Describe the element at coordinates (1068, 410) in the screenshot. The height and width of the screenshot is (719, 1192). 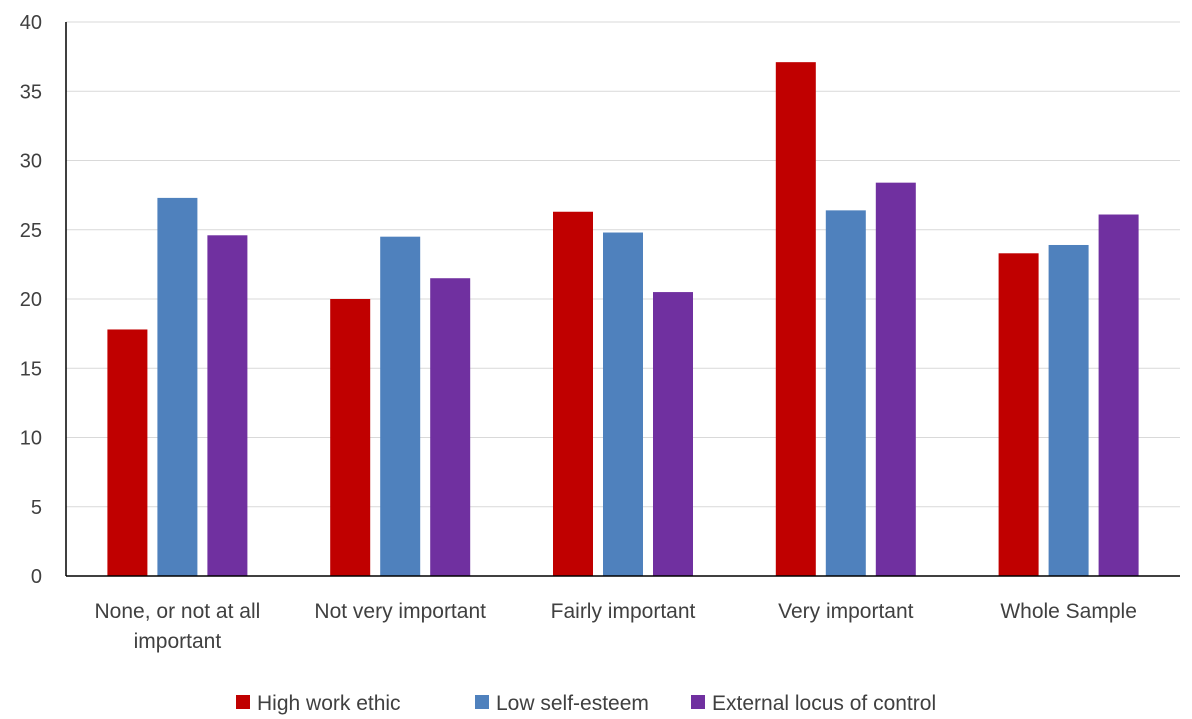
I see `bar-series1-cat4` at that location.